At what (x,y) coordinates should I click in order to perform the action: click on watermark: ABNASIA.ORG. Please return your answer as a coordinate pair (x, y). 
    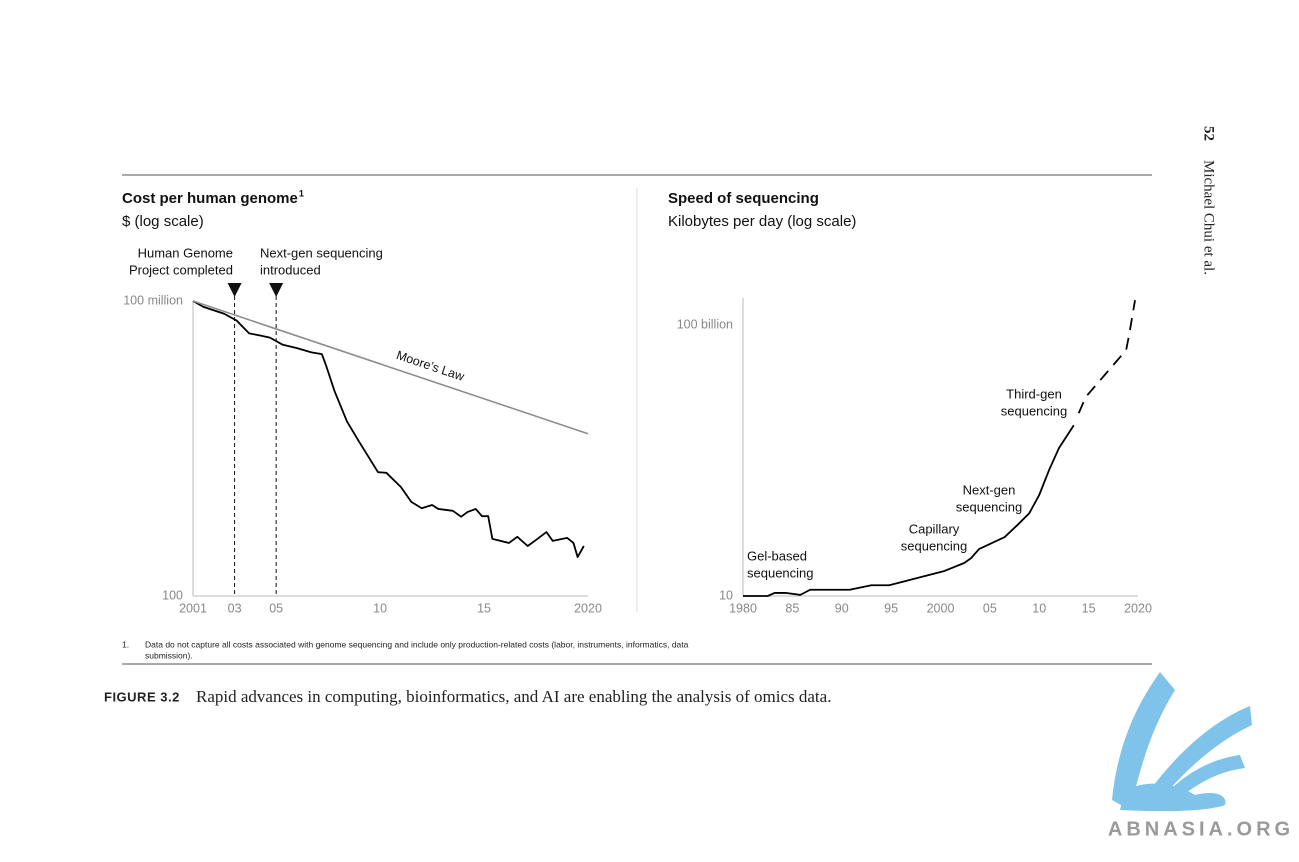
    Looking at the image, I should click on (1201, 829).